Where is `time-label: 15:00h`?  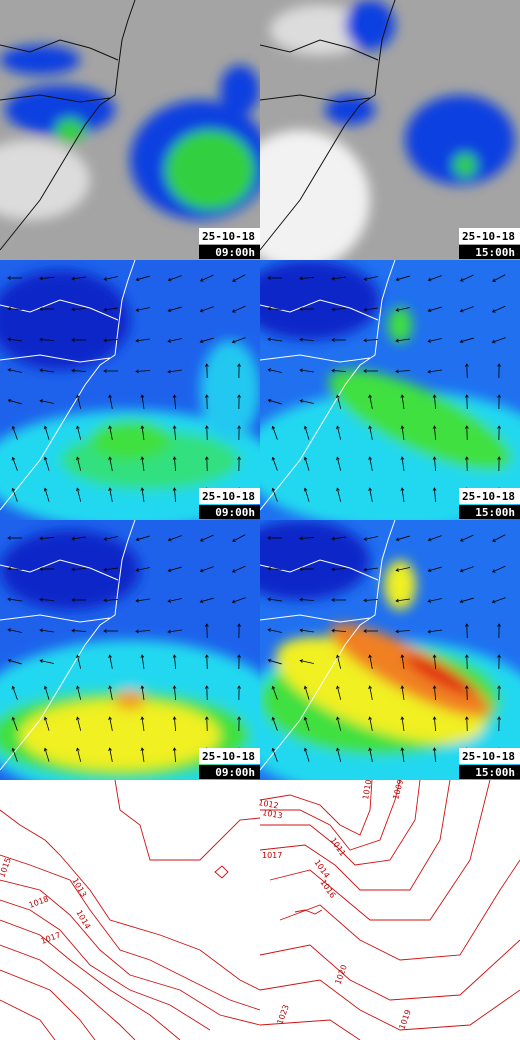 time-label: 15:00h is located at coordinates (495, 772).